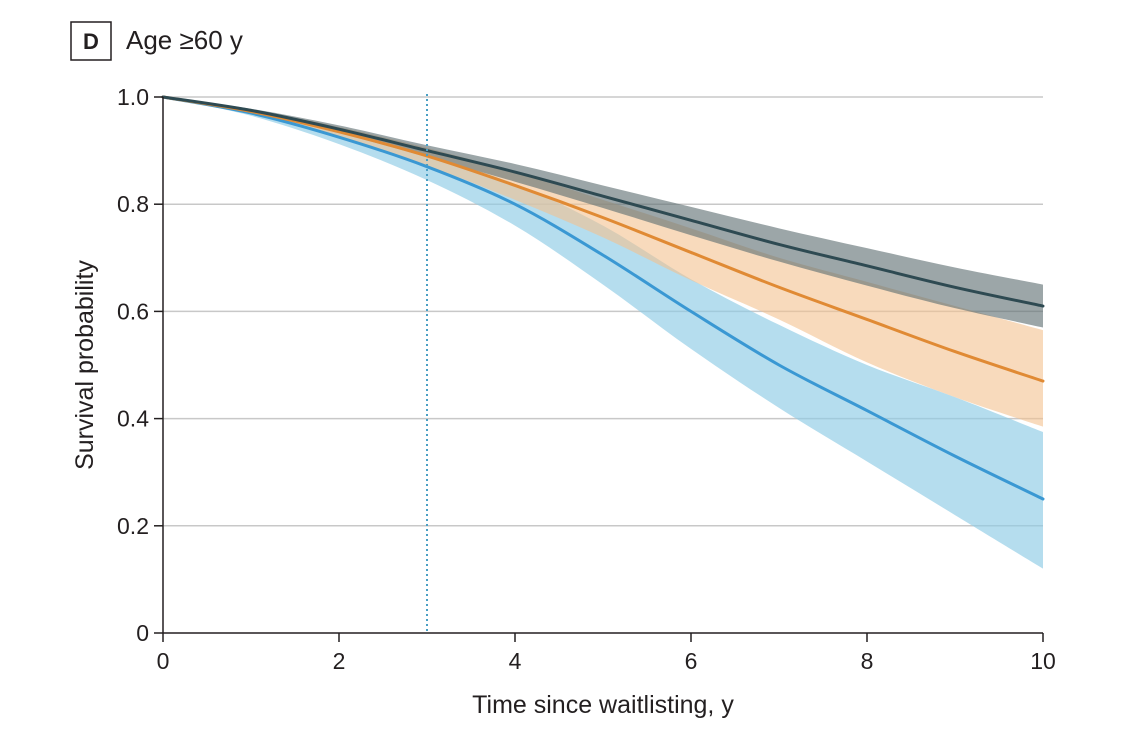 Image resolution: width=1128 pixels, height=738 pixels. I want to click on x-tick-label-5: 10, so click(1043, 661).